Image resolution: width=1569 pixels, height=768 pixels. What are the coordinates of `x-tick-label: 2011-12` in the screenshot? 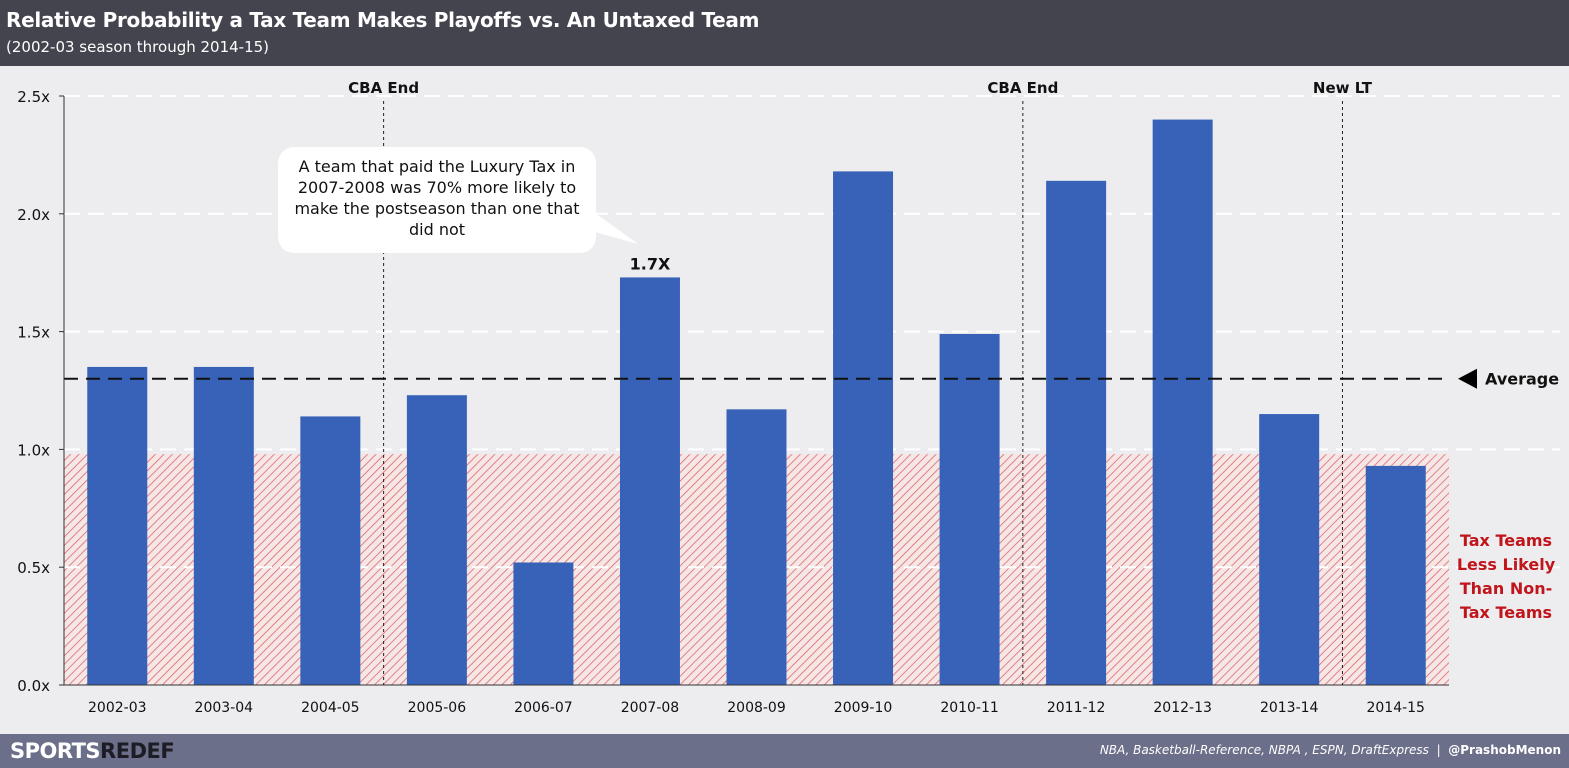 It's located at (1076, 708).